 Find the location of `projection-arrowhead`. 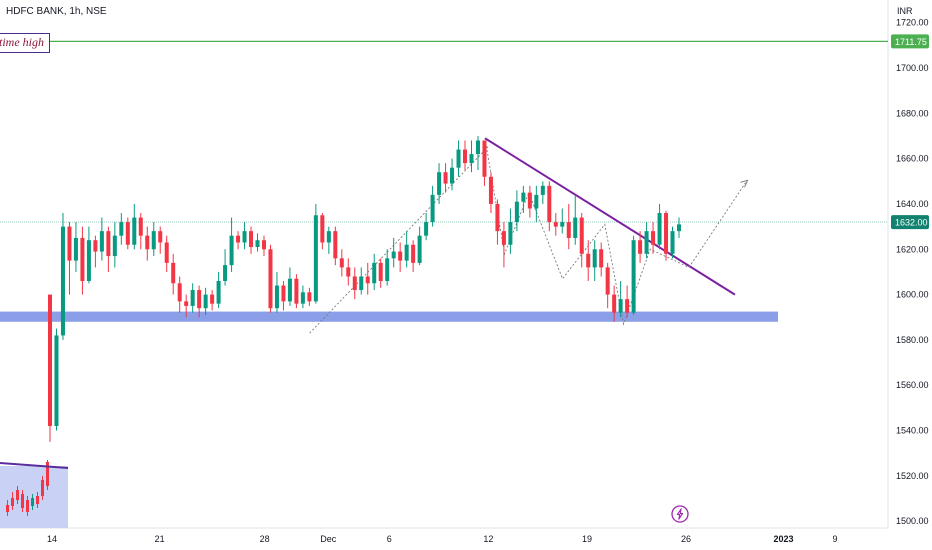

projection-arrowhead is located at coordinates (744, 183).